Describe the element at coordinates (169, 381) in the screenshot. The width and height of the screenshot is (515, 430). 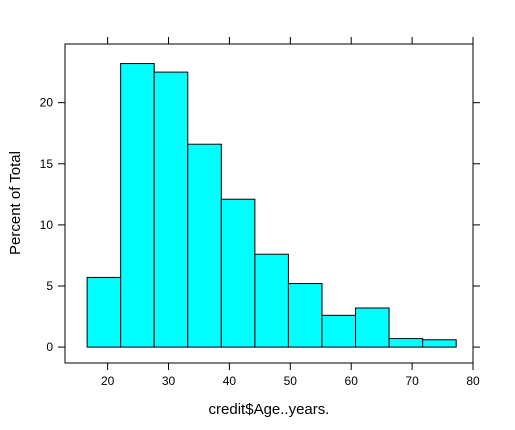
I see `x-tick-label: 30` at that location.